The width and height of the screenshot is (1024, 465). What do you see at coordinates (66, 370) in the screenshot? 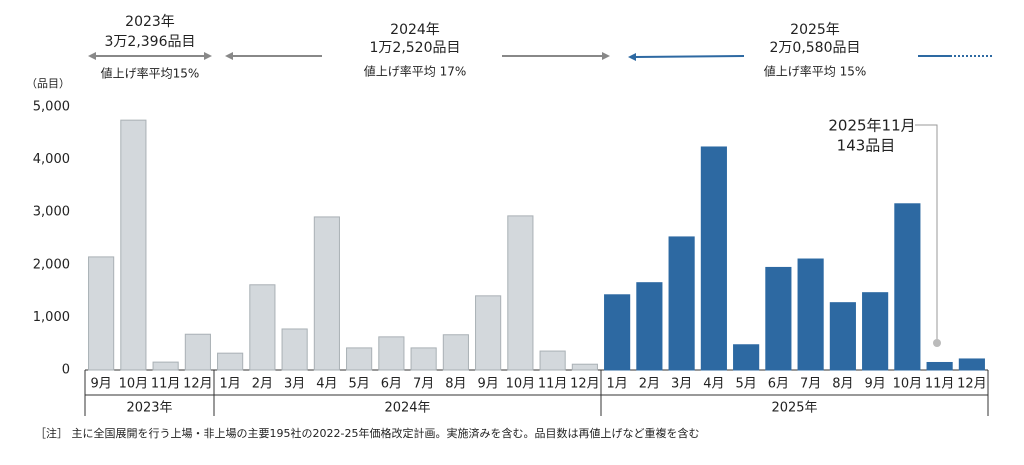
I see `y-tick-label: 0` at bounding box center [66, 370].